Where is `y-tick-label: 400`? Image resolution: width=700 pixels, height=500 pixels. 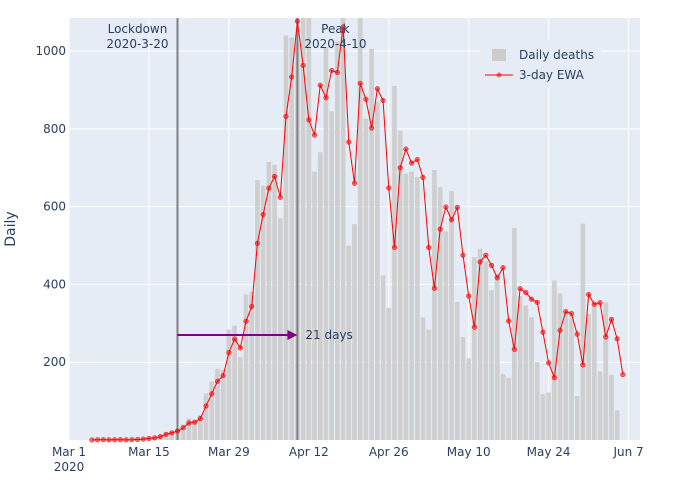 y-tick-label: 400 is located at coordinates (54, 284).